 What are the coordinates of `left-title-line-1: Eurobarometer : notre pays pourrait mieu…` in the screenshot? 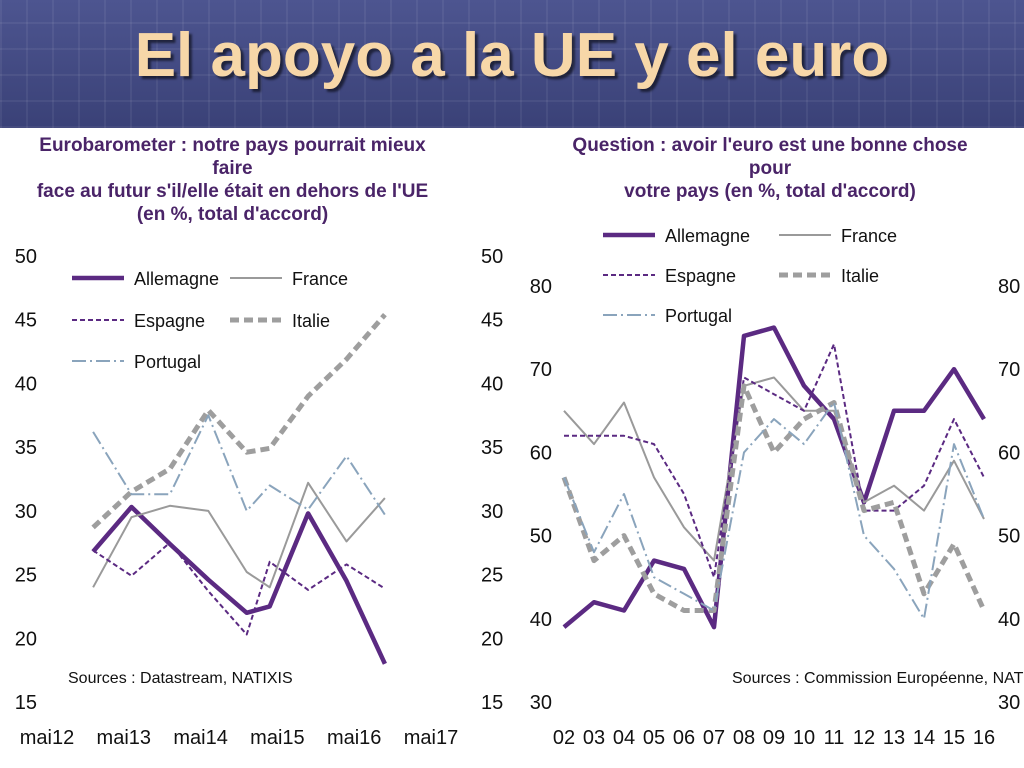 It's located at (232, 157).